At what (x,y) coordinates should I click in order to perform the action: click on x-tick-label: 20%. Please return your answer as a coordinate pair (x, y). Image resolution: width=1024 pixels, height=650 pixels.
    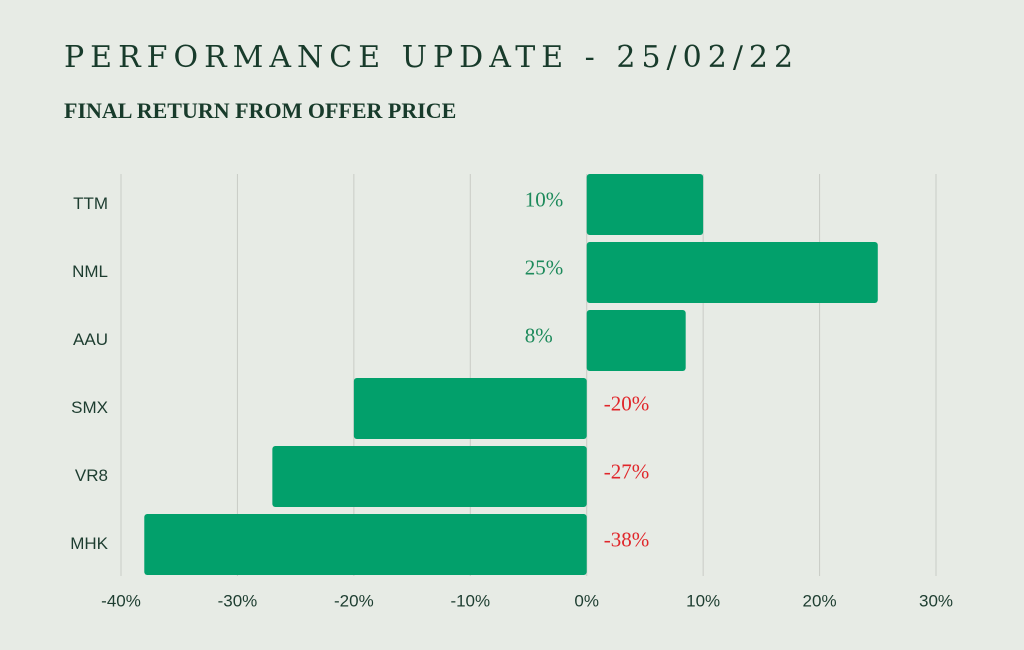
    Looking at the image, I should click on (820, 600).